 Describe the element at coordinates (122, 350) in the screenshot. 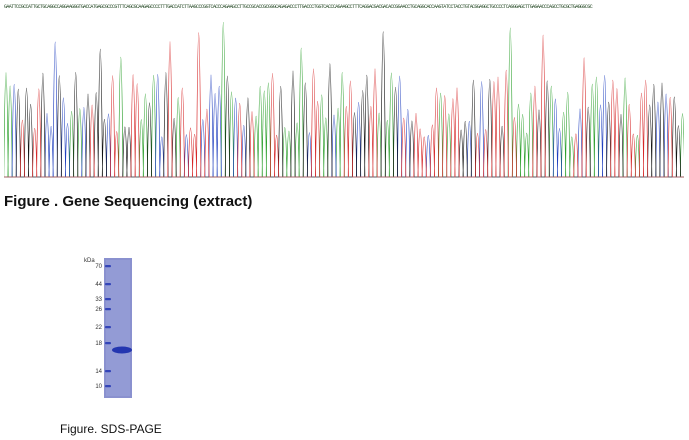

I see `protein-band` at that location.